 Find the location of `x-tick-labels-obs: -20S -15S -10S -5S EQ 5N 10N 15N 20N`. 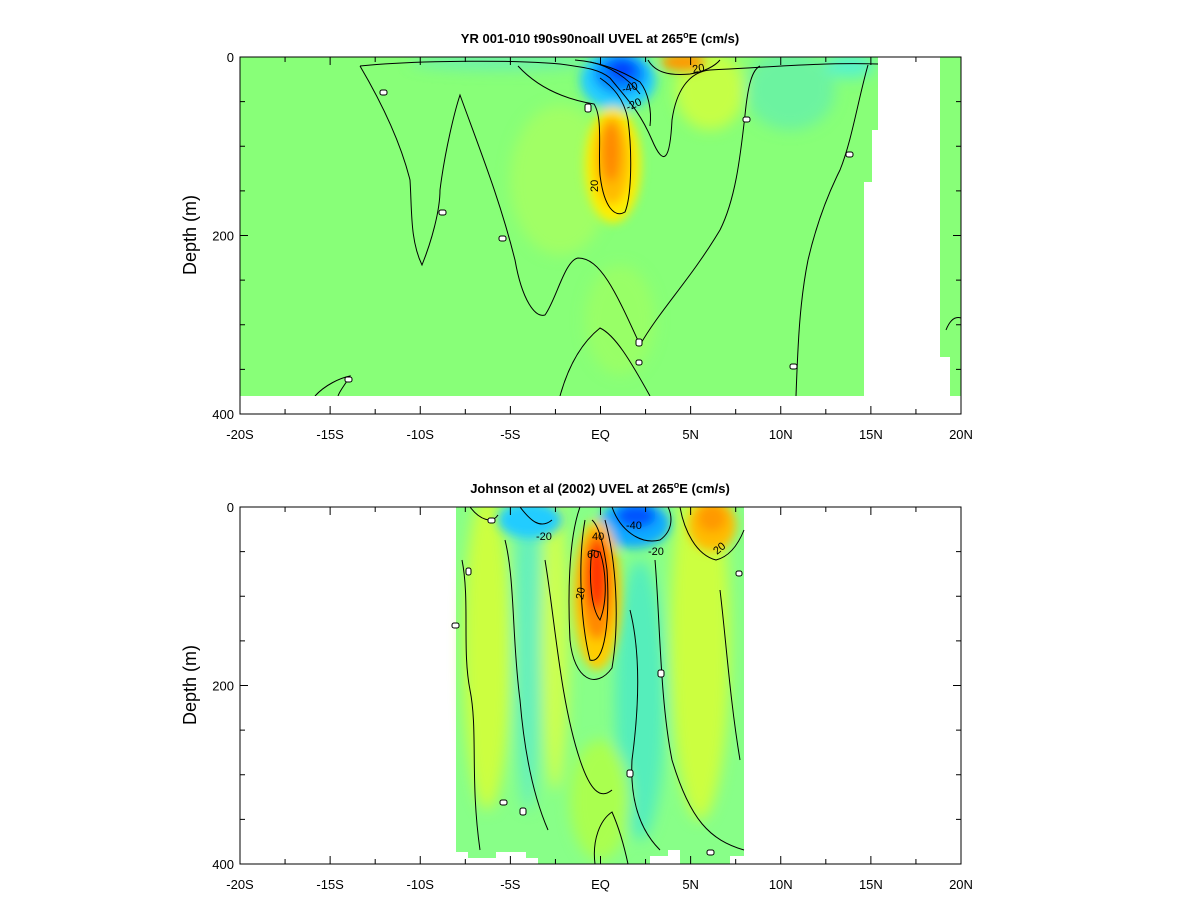

x-tick-labels-obs: -20S -15S -10S -5S EQ 5N 10N 15N 20N is located at coordinates (599, 884).